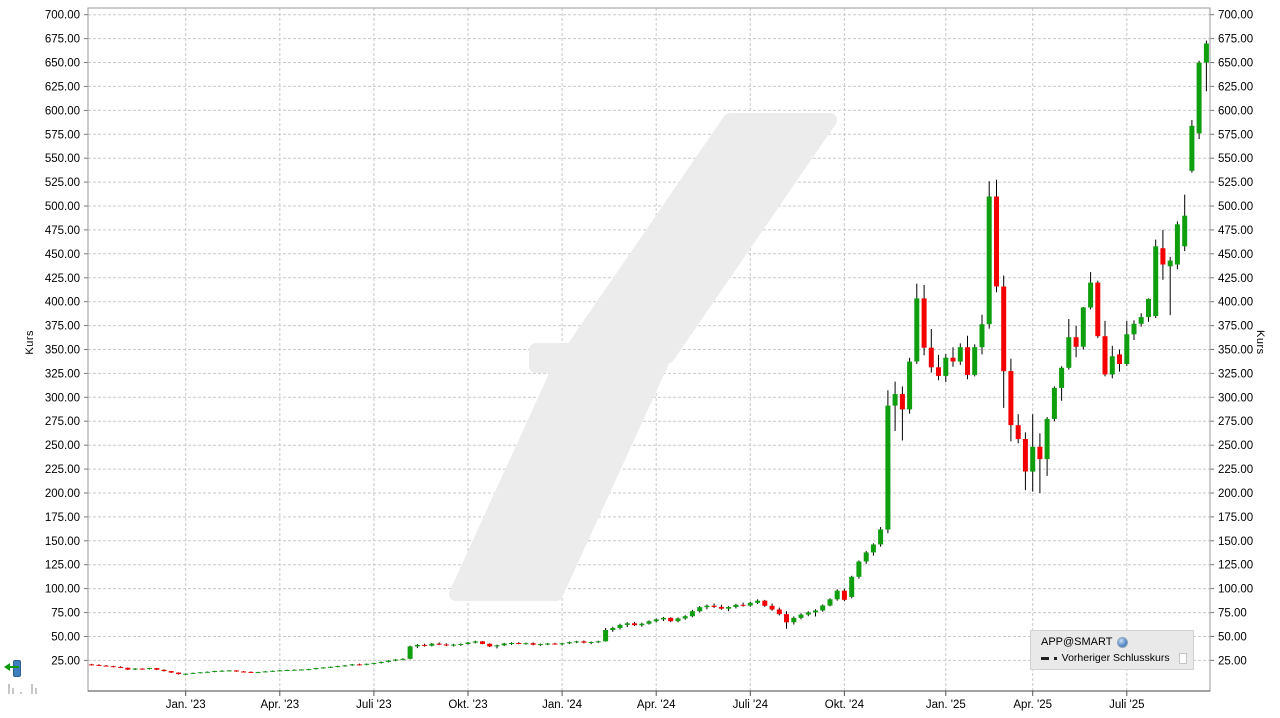  What do you see at coordinates (1049, 658) in the screenshot?
I see `dashed-line-marker-icon` at bounding box center [1049, 658].